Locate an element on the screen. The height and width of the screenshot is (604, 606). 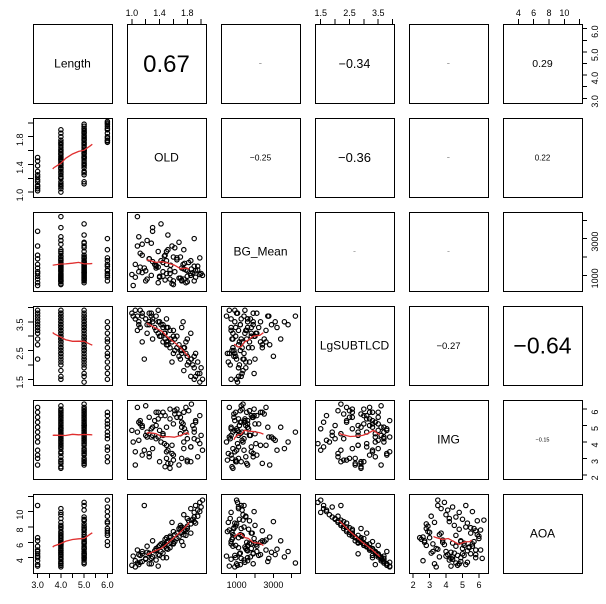
panel-r0-c4 is located at coordinates (449, 64).